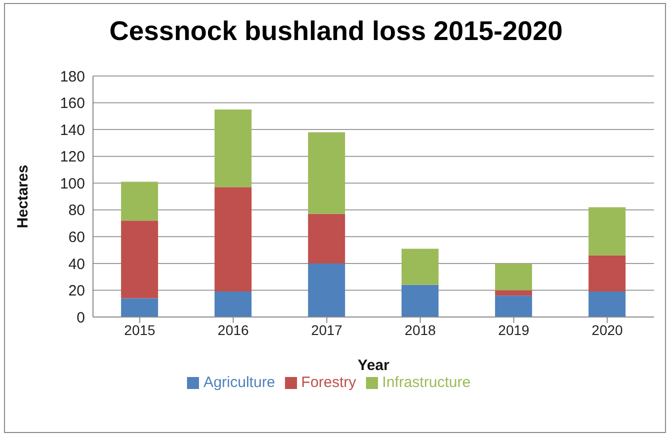  What do you see at coordinates (72, 157) in the screenshot?
I see `y-tick-label: 120` at bounding box center [72, 157].